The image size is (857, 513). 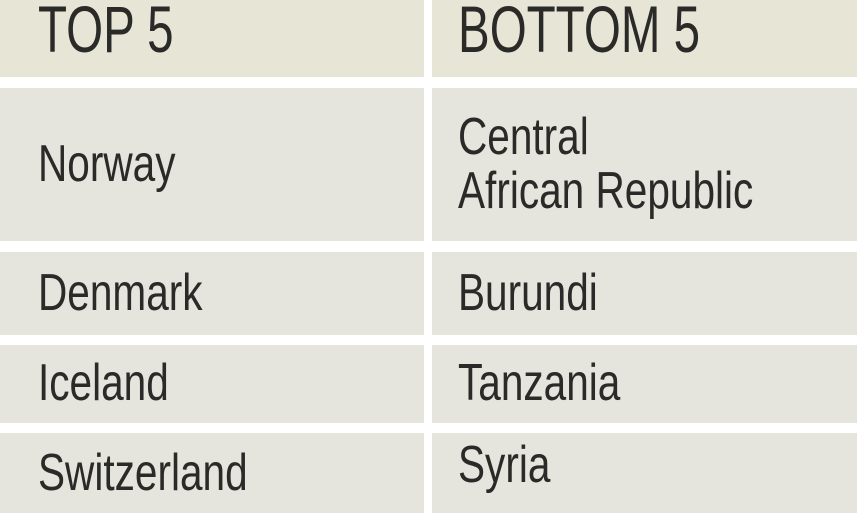 What do you see at coordinates (120, 292) in the screenshot?
I see `country-name: Denmark` at bounding box center [120, 292].